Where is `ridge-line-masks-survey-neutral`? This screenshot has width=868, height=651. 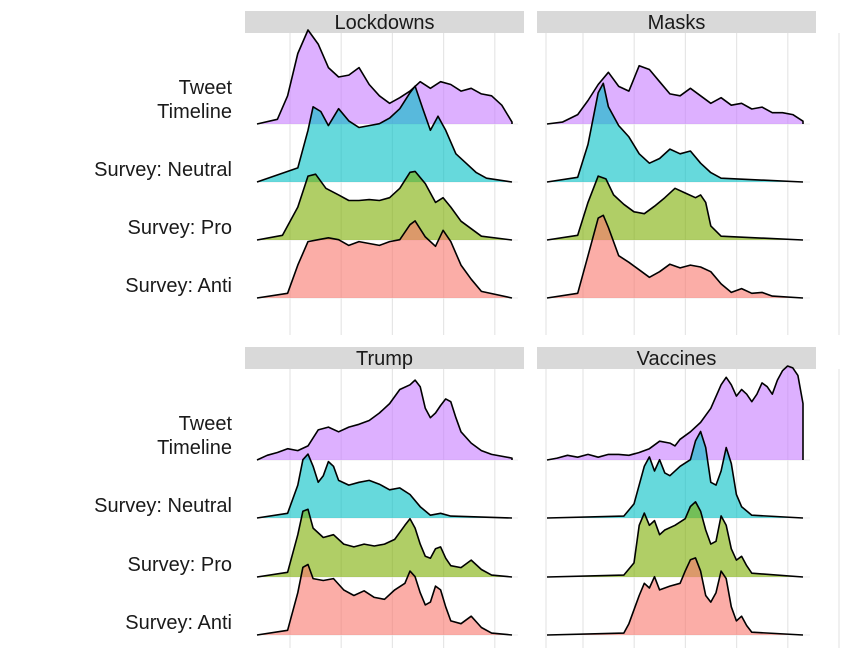
ridge-line-masks-survey-neutral is located at coordinates (675, 132).